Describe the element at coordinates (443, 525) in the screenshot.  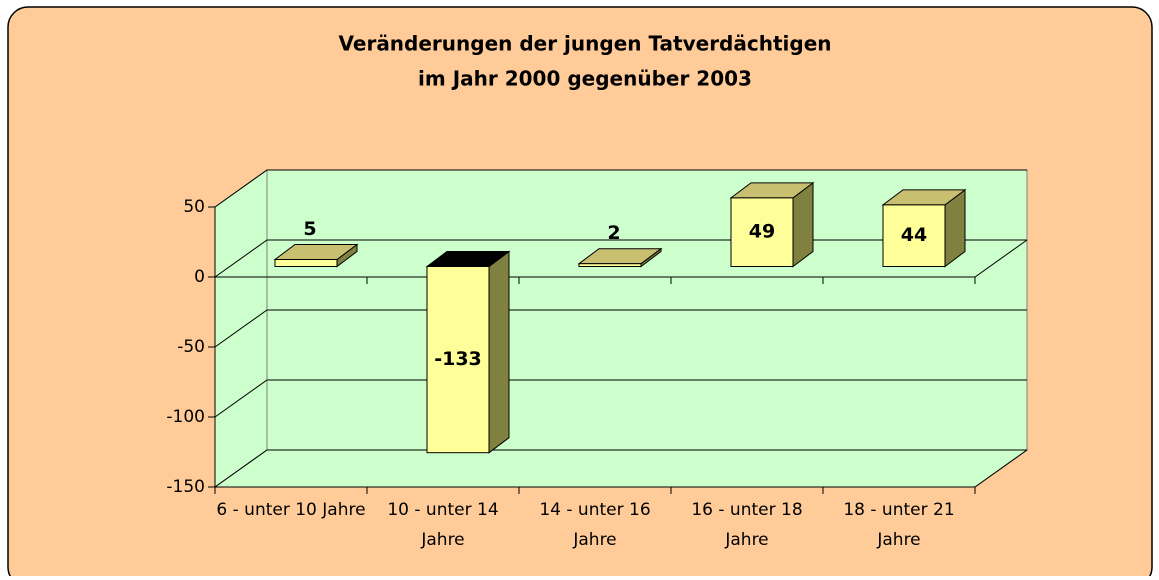
I see `x-tick-label: 10 - unter 14 Jahre` at that location.